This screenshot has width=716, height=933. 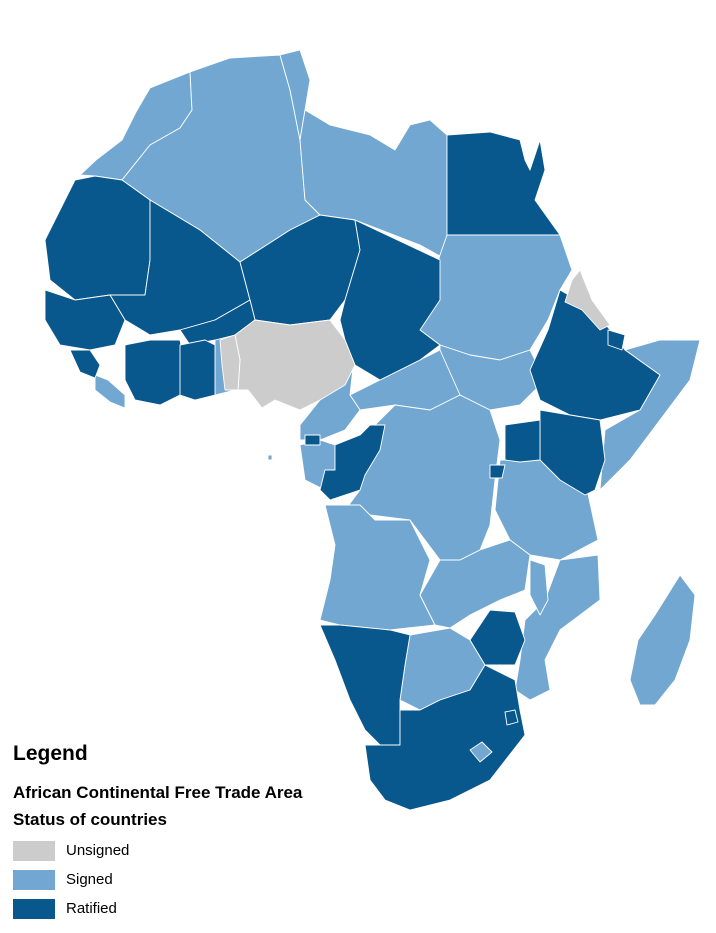 I want to click on country-liberia, so click(x=110, y=391).